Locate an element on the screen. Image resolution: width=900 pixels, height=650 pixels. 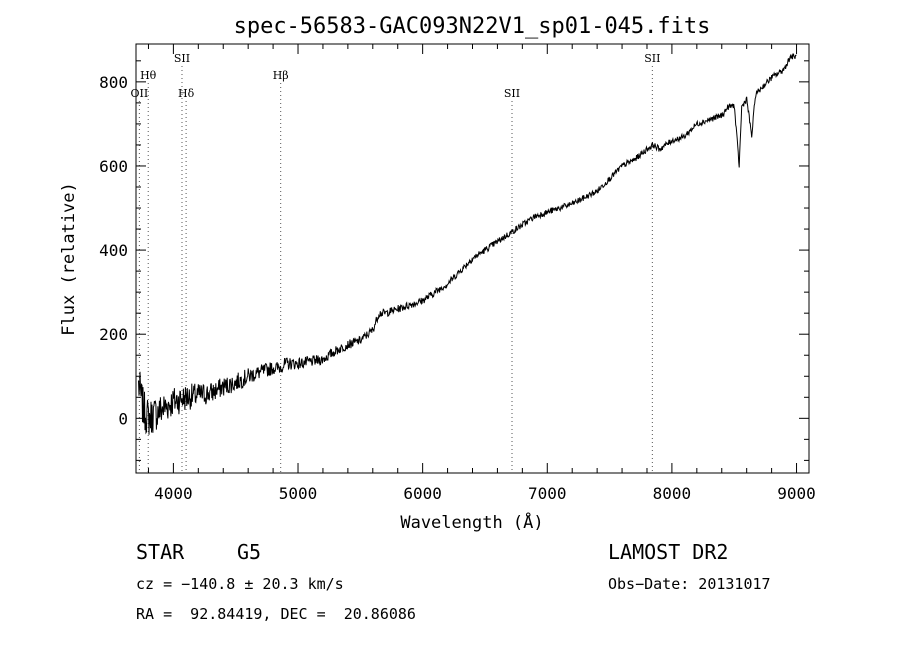
y-tick-label: 600 is located at coordinates (113, 166).